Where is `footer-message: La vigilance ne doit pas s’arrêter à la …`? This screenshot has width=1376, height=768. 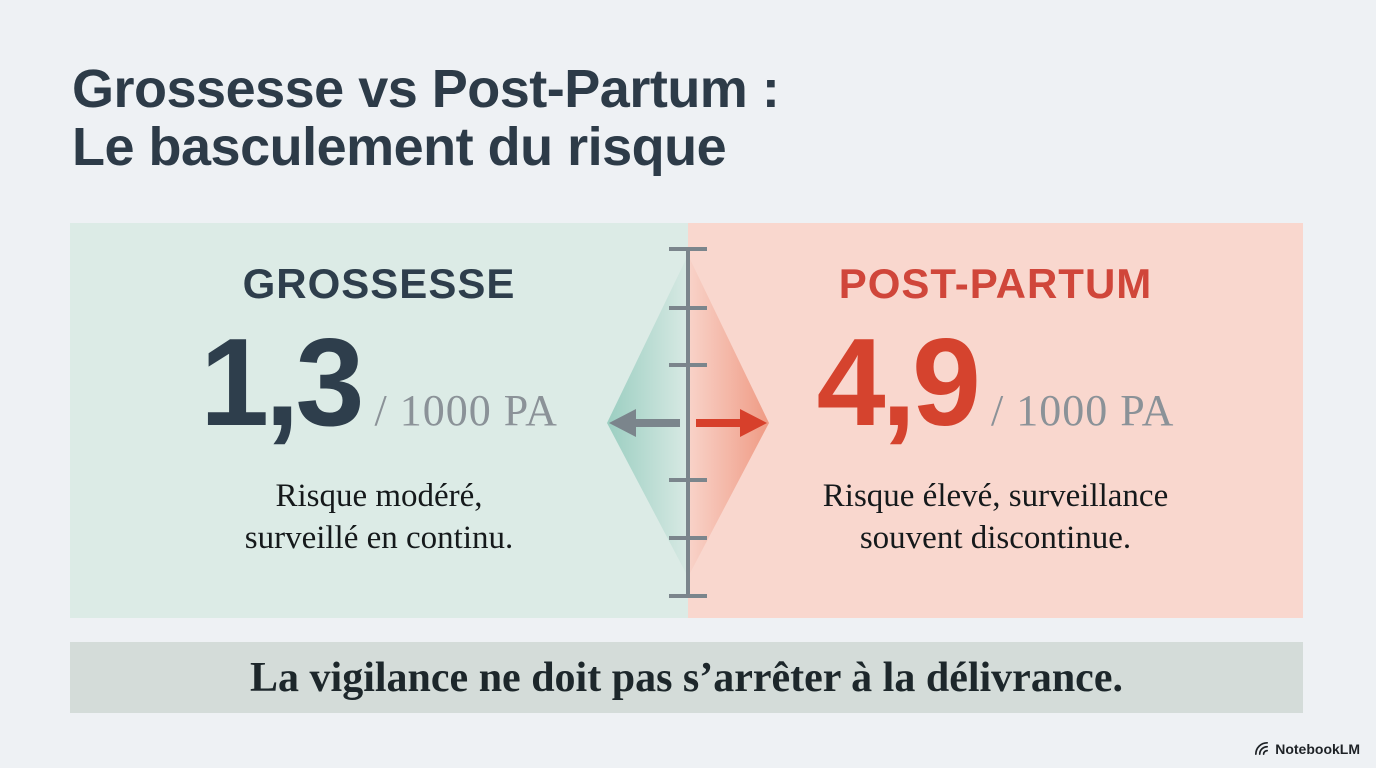 footer-message: La vigilance ne doit pas s’arrêter à la … is located at coordinates (686, 677).